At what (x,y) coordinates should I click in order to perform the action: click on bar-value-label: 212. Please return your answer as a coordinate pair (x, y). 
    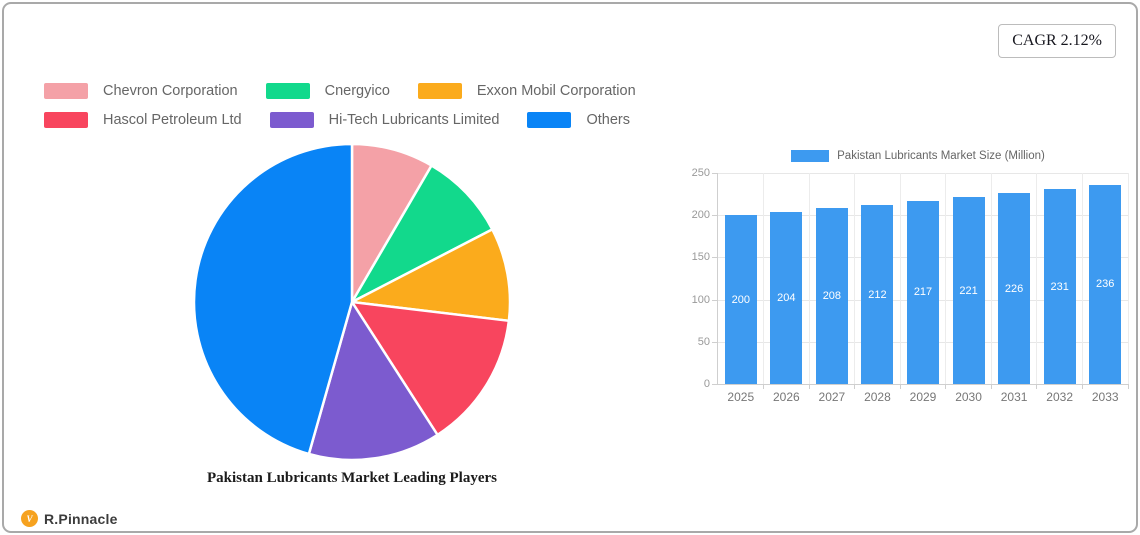
    Looking at the image, I should click on (877, 294).